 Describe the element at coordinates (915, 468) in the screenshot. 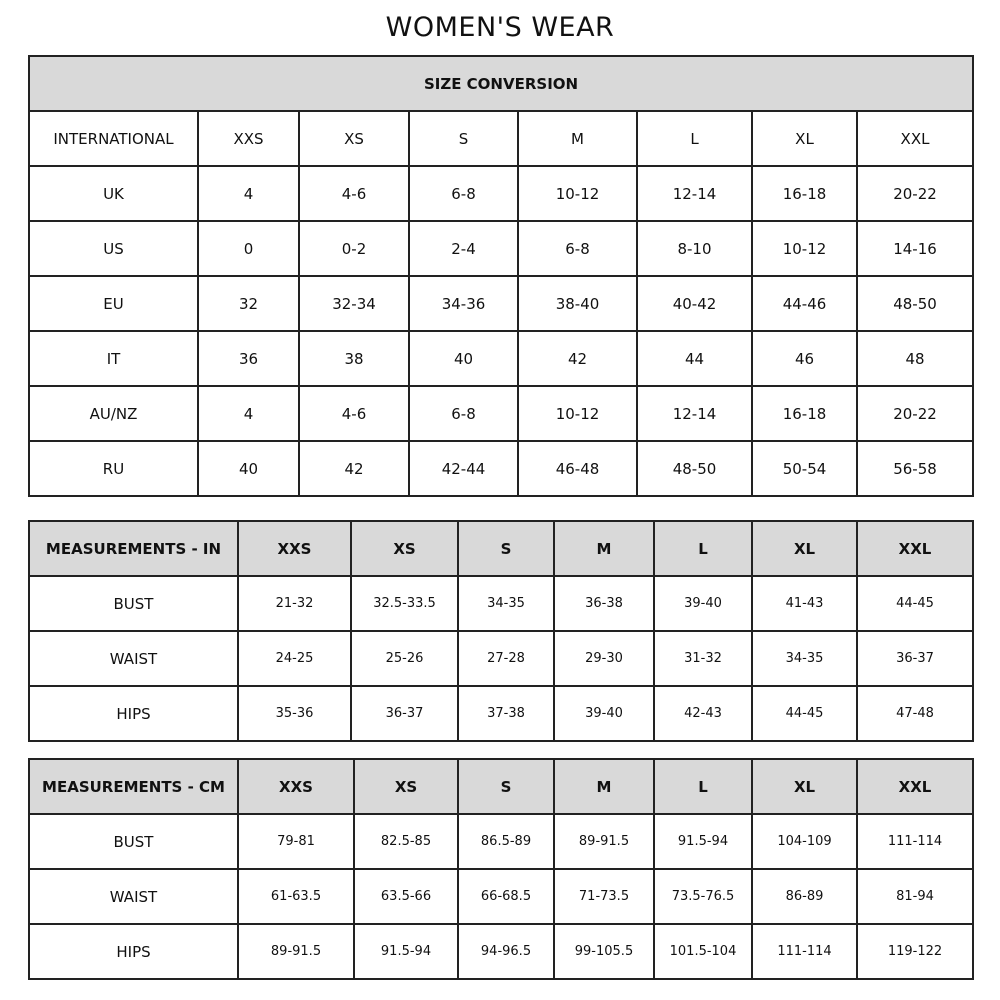

I see `table-cell: 56-58` at that location.